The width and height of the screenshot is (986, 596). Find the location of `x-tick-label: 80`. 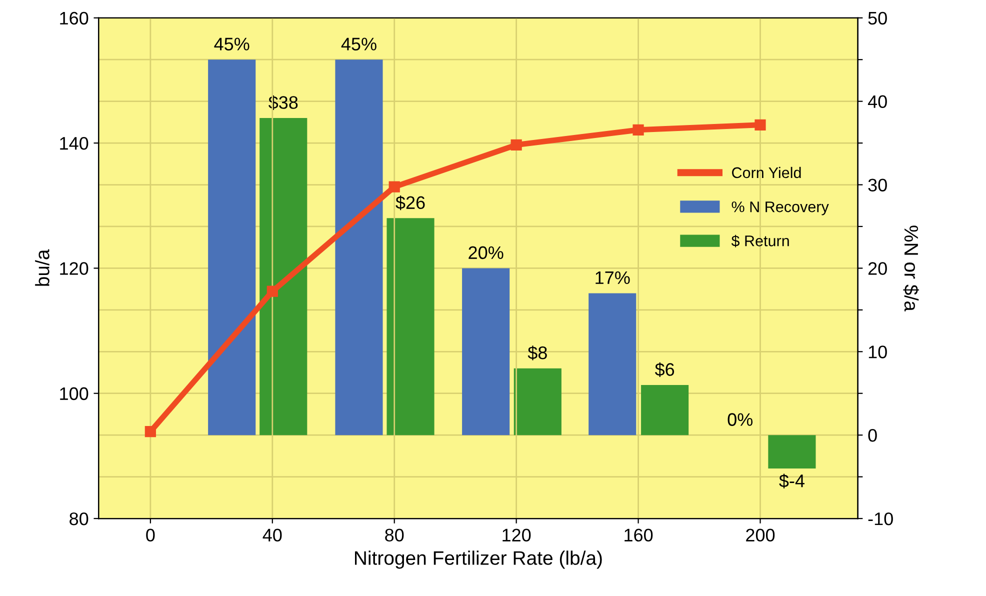

x-tick-label: 80 is located at coordinates (394, 535).